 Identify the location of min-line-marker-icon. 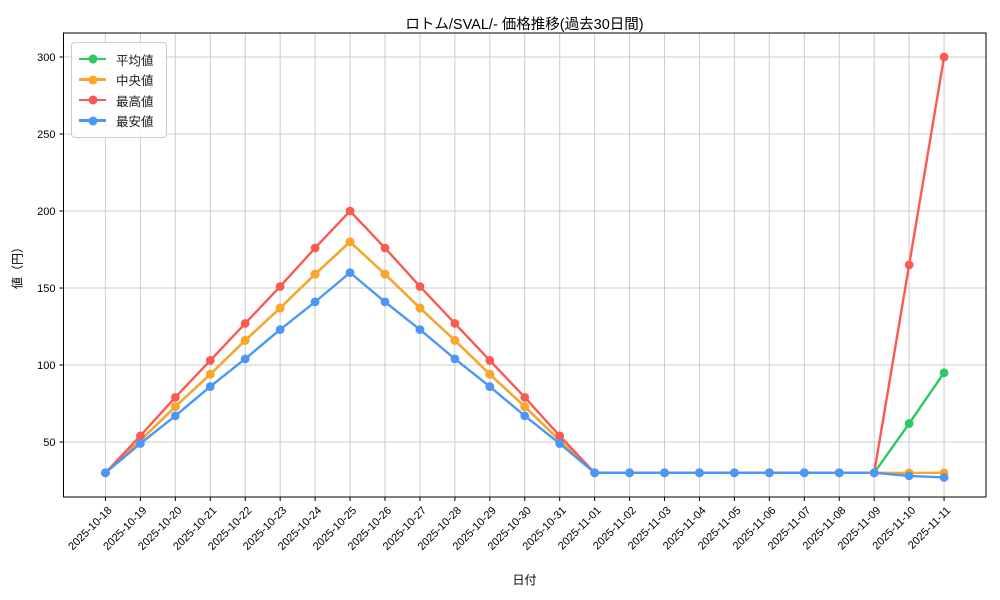
(92, 121).